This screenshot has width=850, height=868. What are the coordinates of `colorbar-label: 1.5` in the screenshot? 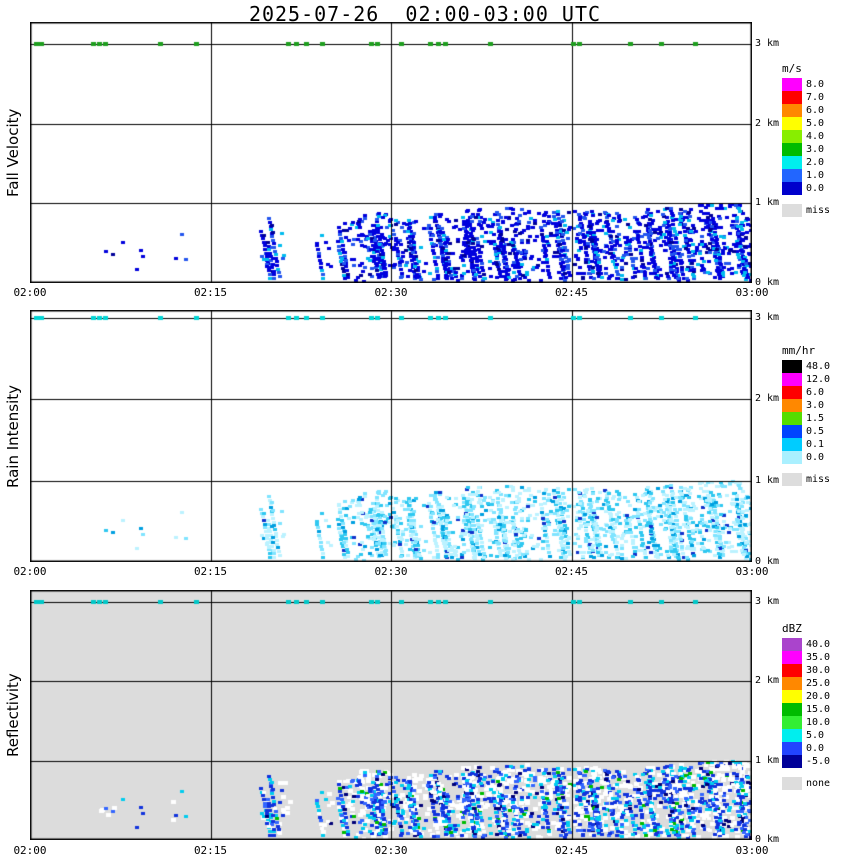 It's located at (815, 418).